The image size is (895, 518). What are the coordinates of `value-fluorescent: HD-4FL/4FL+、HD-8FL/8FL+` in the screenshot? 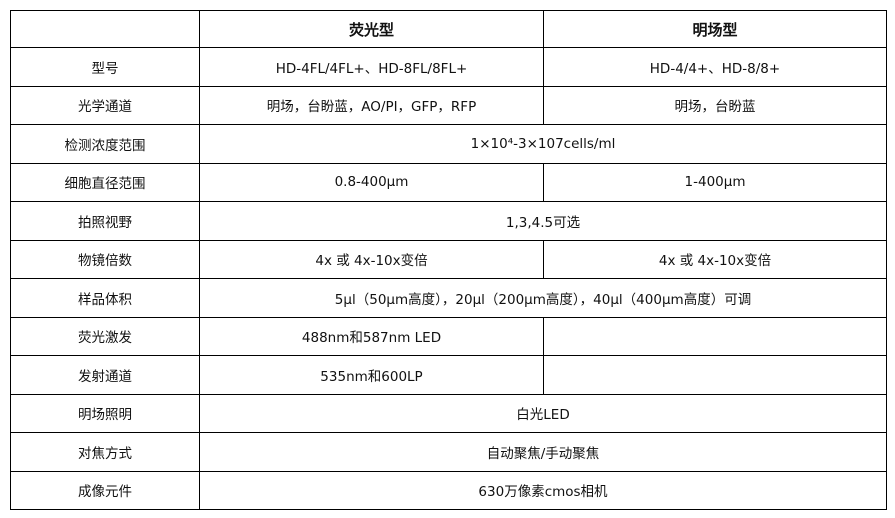 It's located at (371, 67).